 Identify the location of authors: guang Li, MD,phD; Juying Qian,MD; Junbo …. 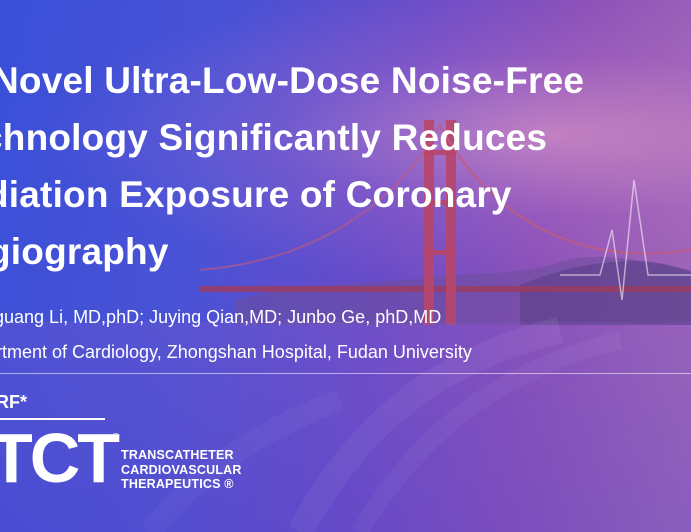
(221, 317).